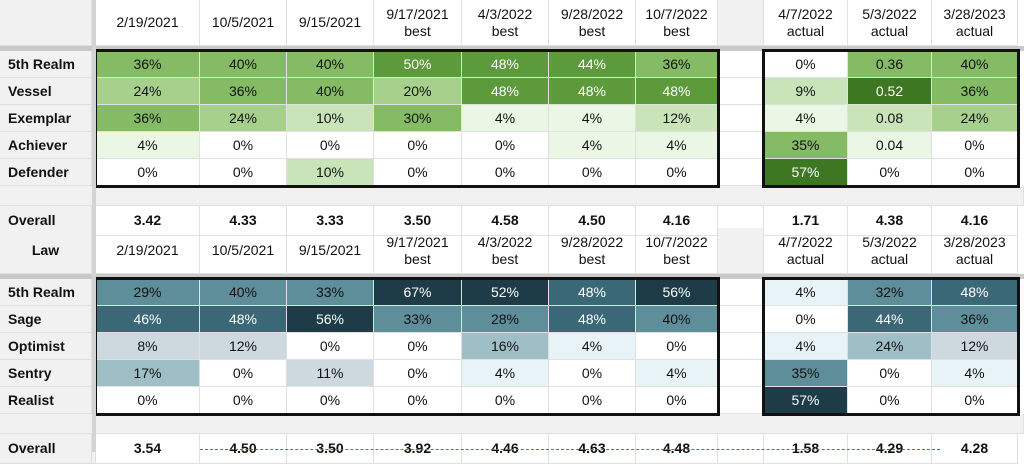  Describe the element at coordinates (46, 64) in the screenshot. I see `row-label: 5th Realm` at that location.